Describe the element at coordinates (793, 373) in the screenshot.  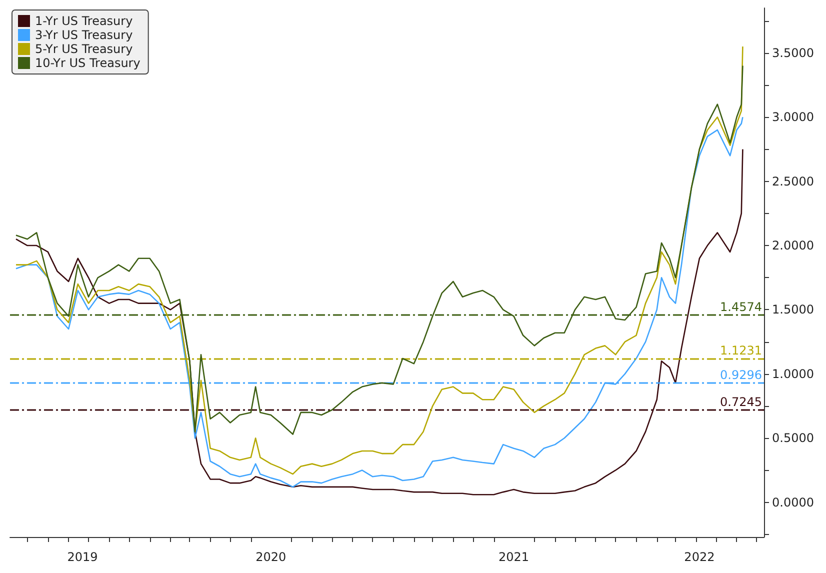
I see `y-tick-label: 1.0000` at that location.